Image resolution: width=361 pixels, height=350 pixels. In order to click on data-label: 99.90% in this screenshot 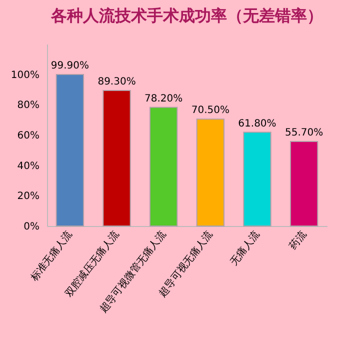, I will do `click(70, 66)`.